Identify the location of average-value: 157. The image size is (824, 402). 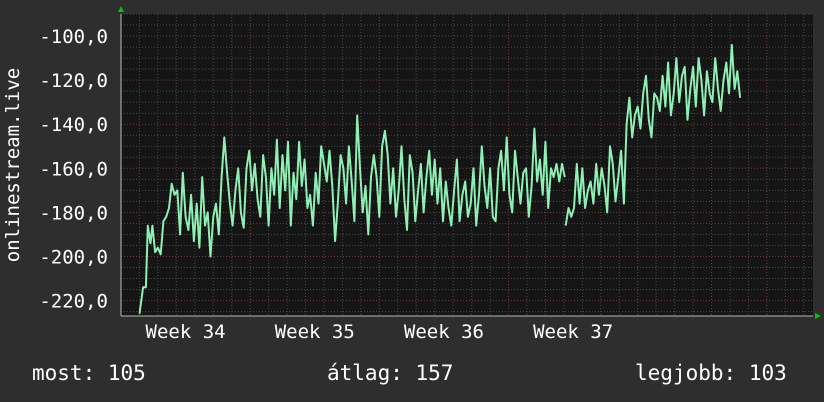
(434, 373).